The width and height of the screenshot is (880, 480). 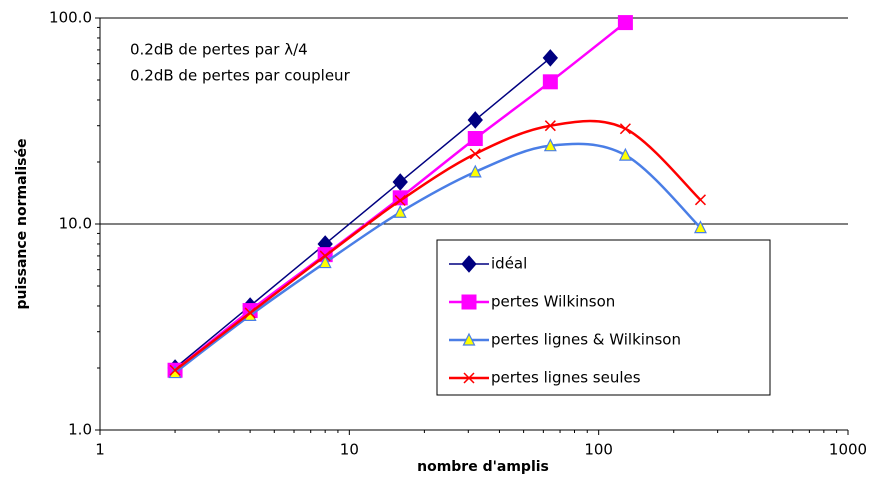 I want to click on annotation: 0.2dB de pertes par λ/4, so click(x=219, y=50).